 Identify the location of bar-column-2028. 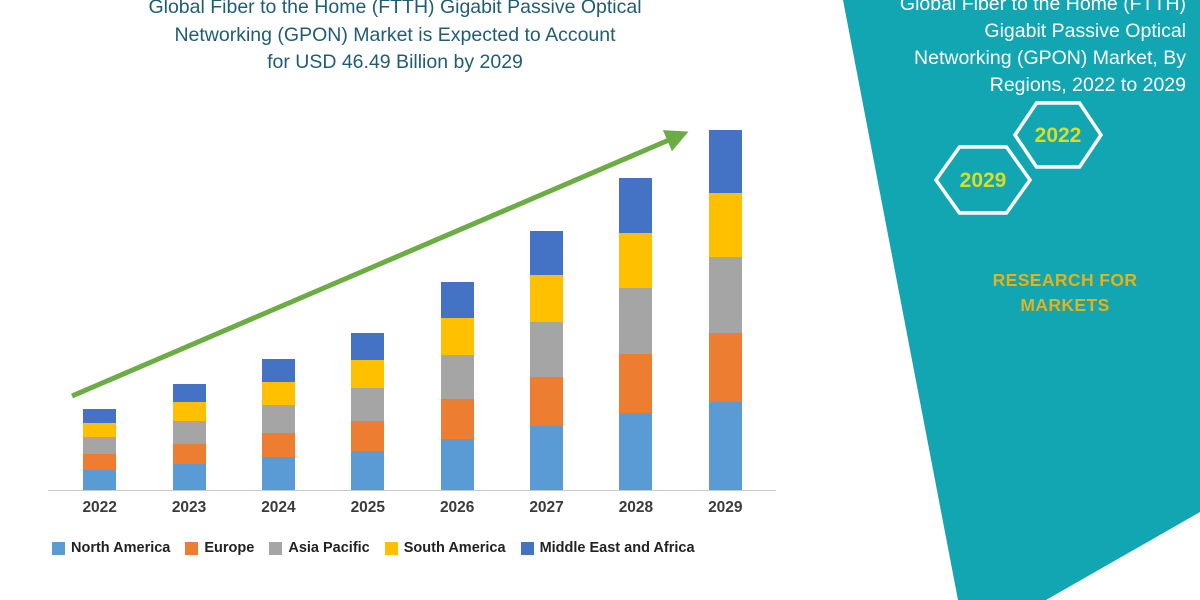
(635, 304).